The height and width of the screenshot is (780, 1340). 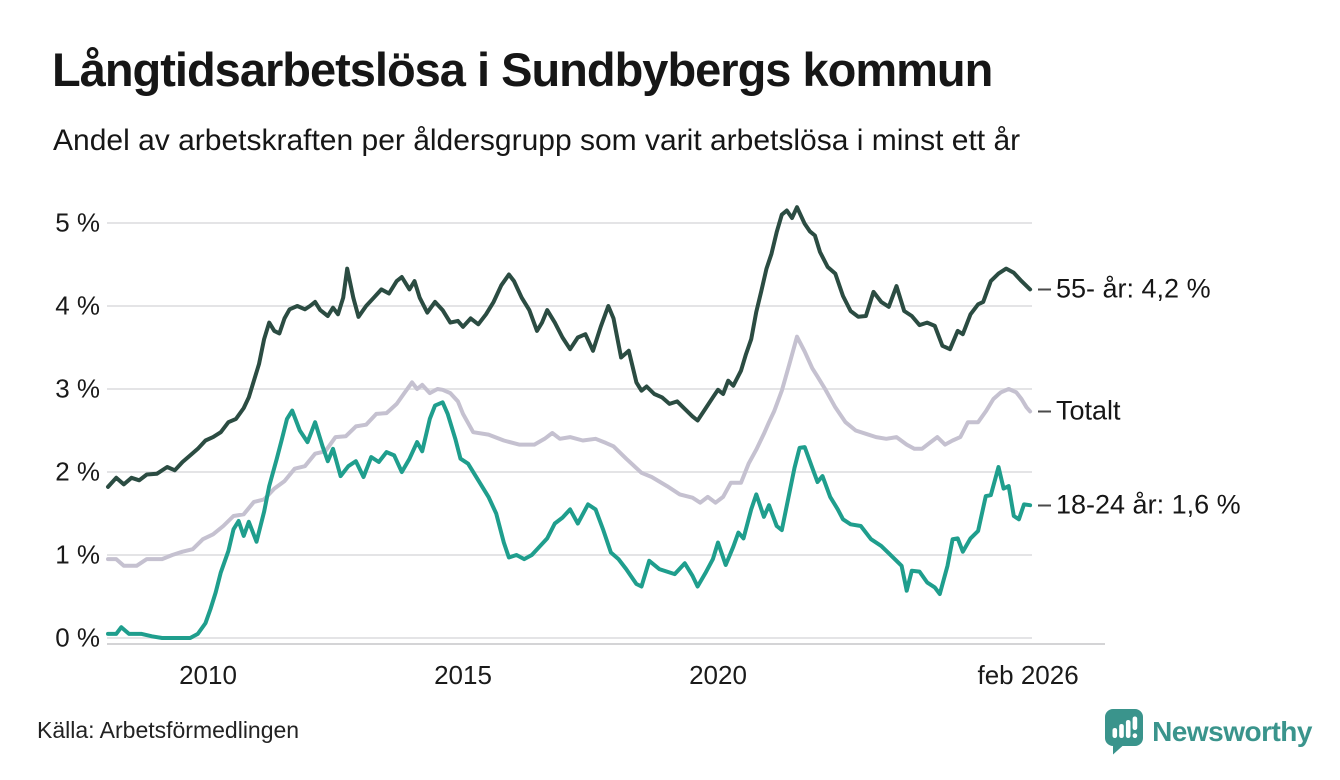 I want to click on y-tick-label: 3 %, so click(x=77, y=388).